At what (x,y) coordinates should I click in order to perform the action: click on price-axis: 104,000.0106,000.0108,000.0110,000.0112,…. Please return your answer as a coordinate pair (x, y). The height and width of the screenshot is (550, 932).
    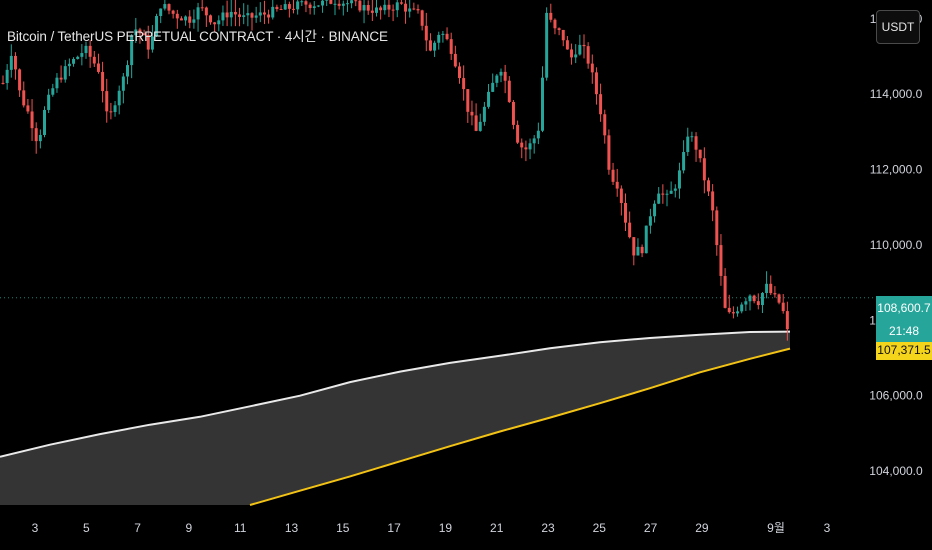
    Looking at the image, I should click on (896, 245).